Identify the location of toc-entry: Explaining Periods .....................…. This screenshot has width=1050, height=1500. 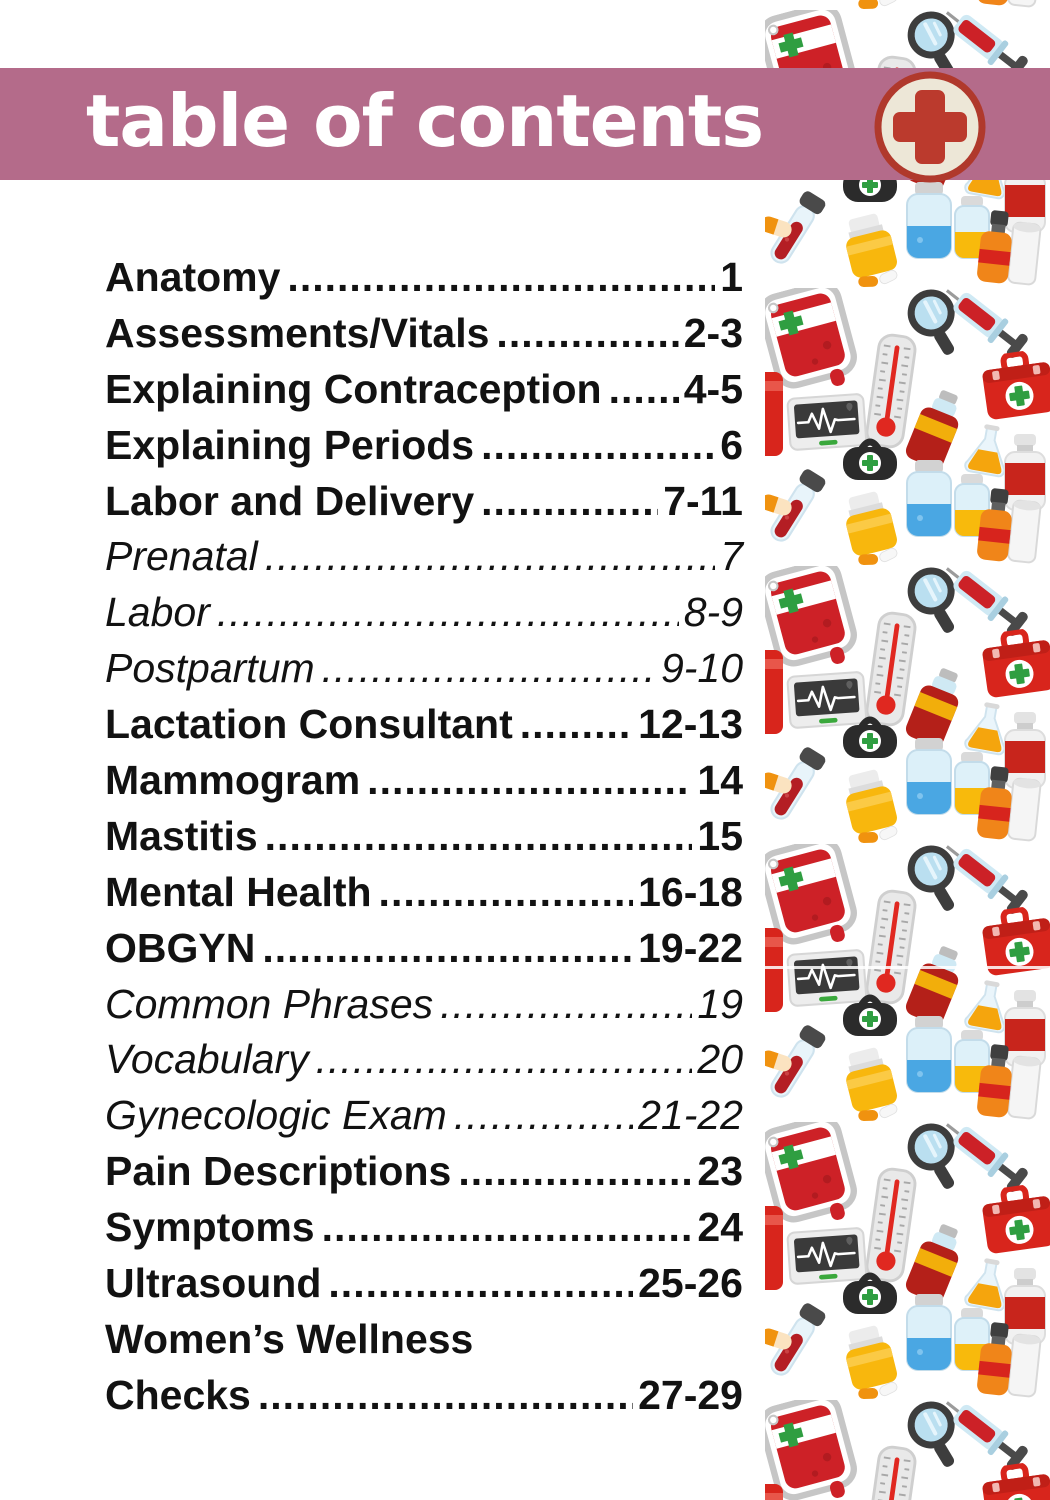
(424, 446).